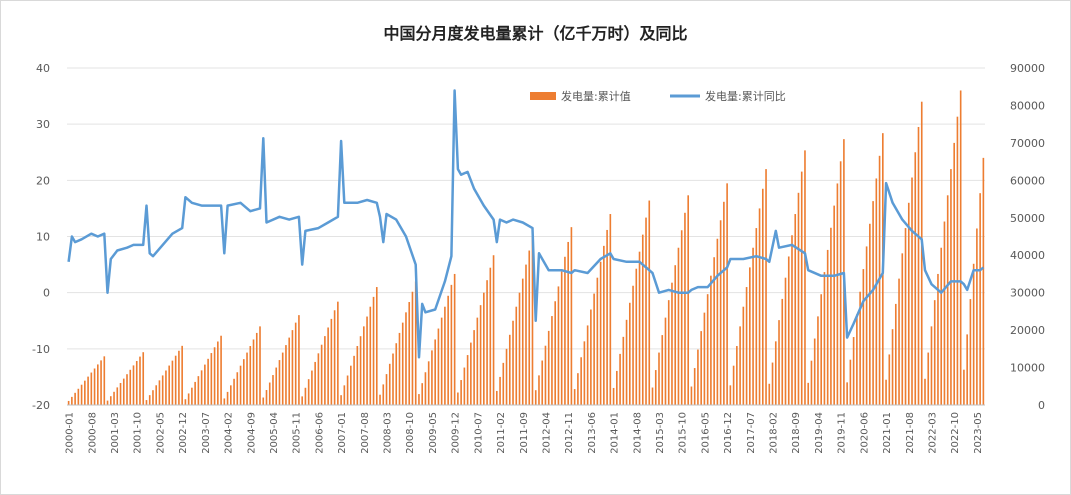 The width and height of the screenshot is (1071, 495). Describe the element at coordinates (592, 433) in the screenshot. I see `x-tick-label: 2013-06` at that location.